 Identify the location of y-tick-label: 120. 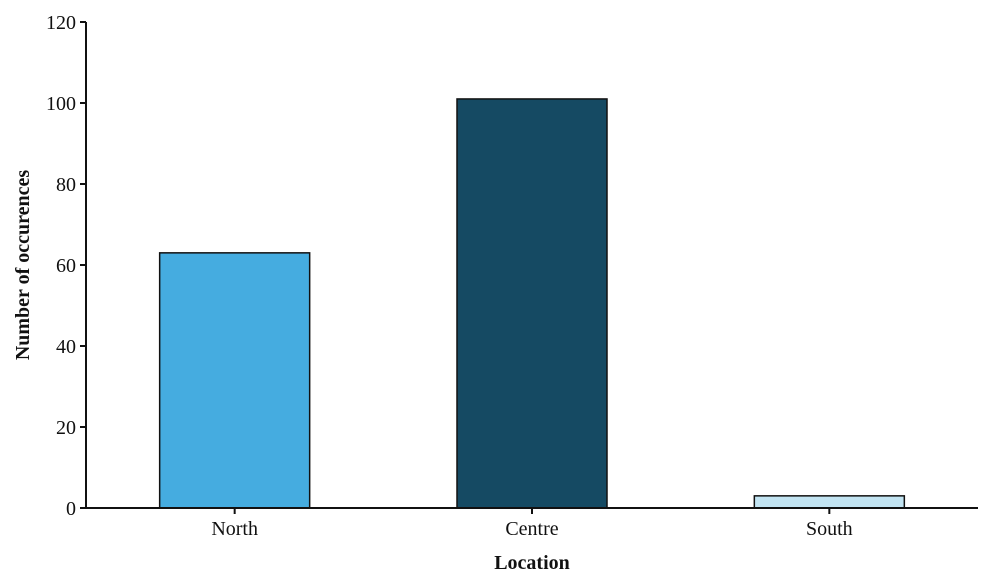
(61, 23).